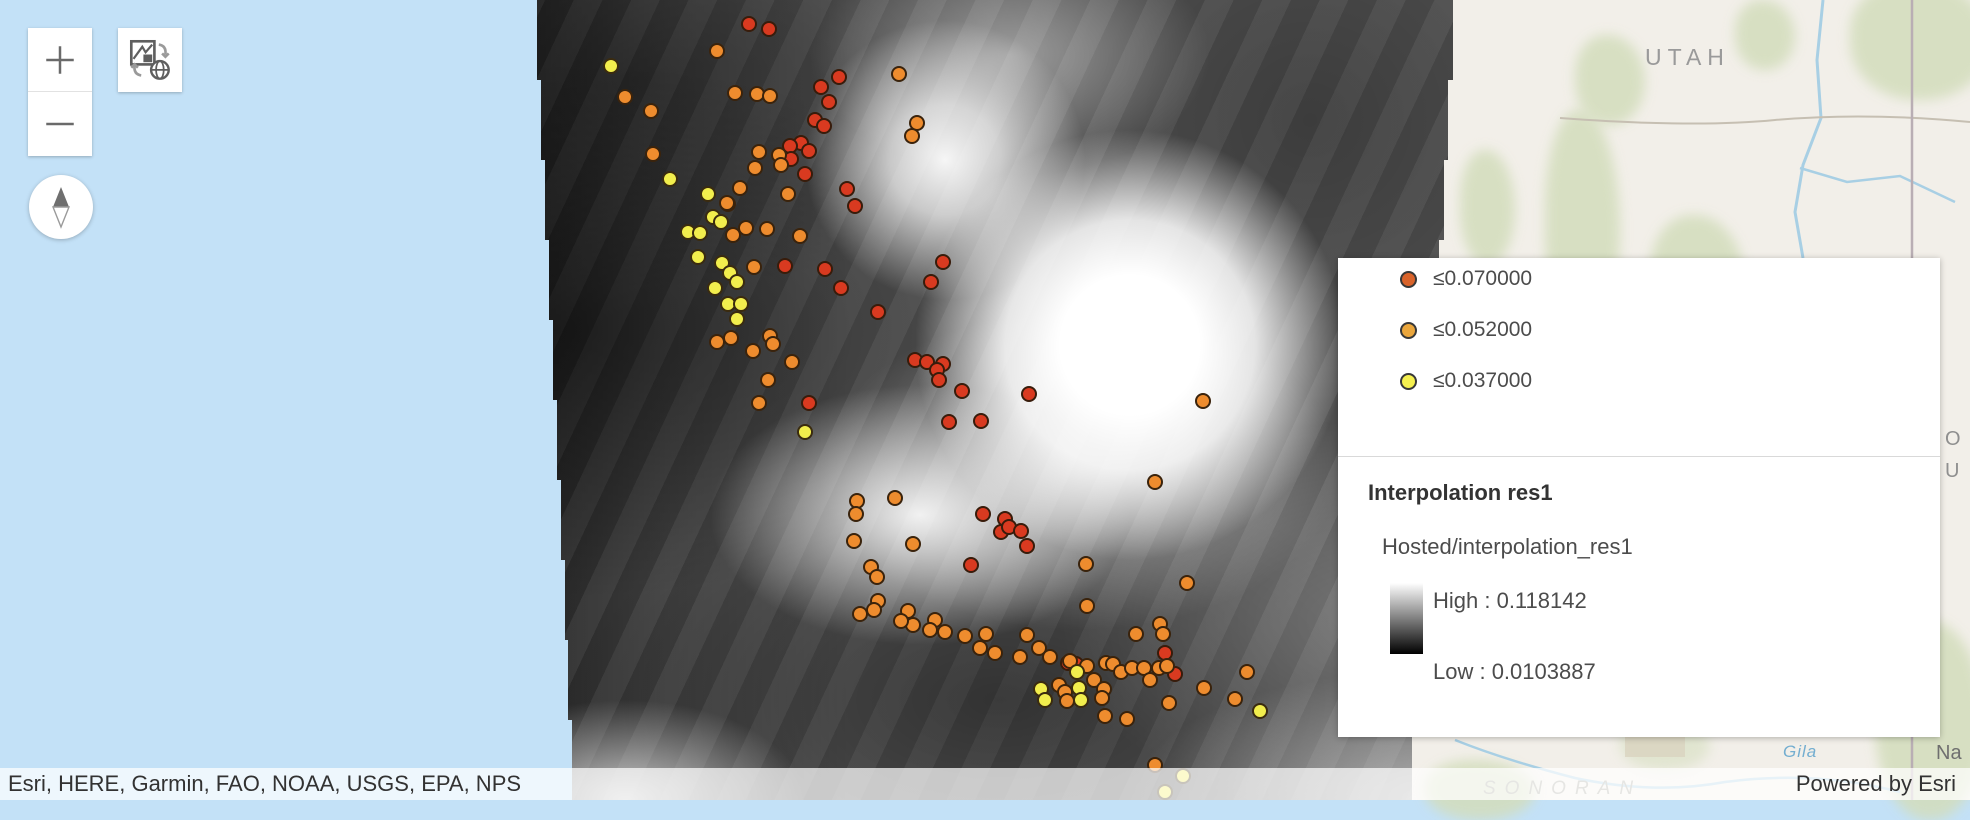 The width and height of the screenshot is (1970, 820). Describe the element at coordinates (150, 60) in the screenshot. I see `basemap-toggle-button` at that location.